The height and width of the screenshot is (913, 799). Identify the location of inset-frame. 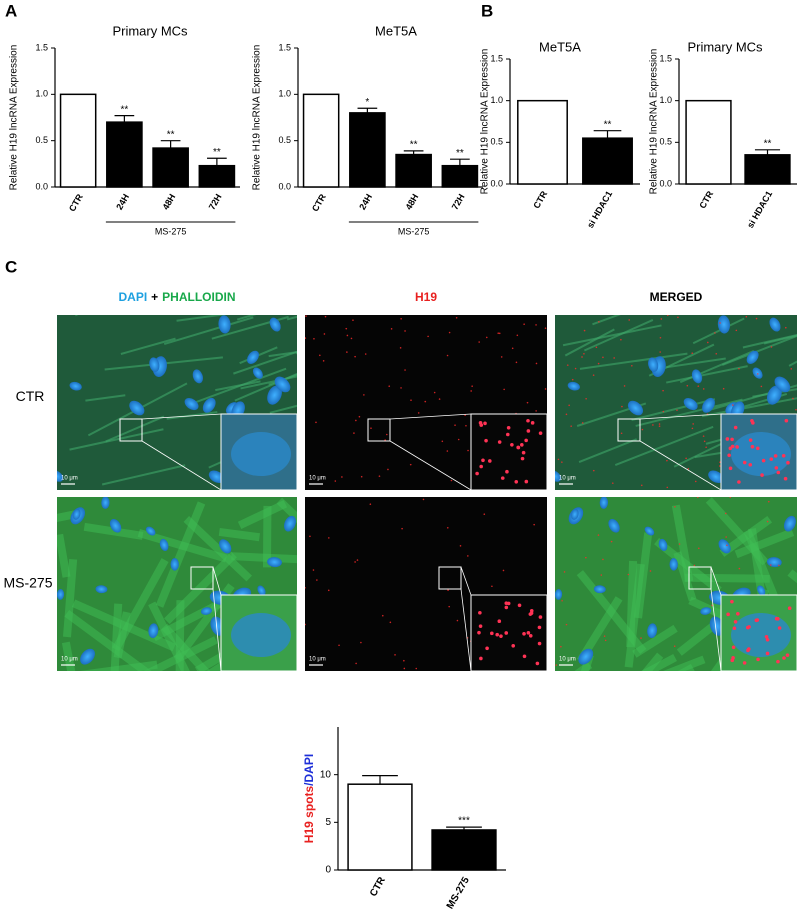
(758, 451).